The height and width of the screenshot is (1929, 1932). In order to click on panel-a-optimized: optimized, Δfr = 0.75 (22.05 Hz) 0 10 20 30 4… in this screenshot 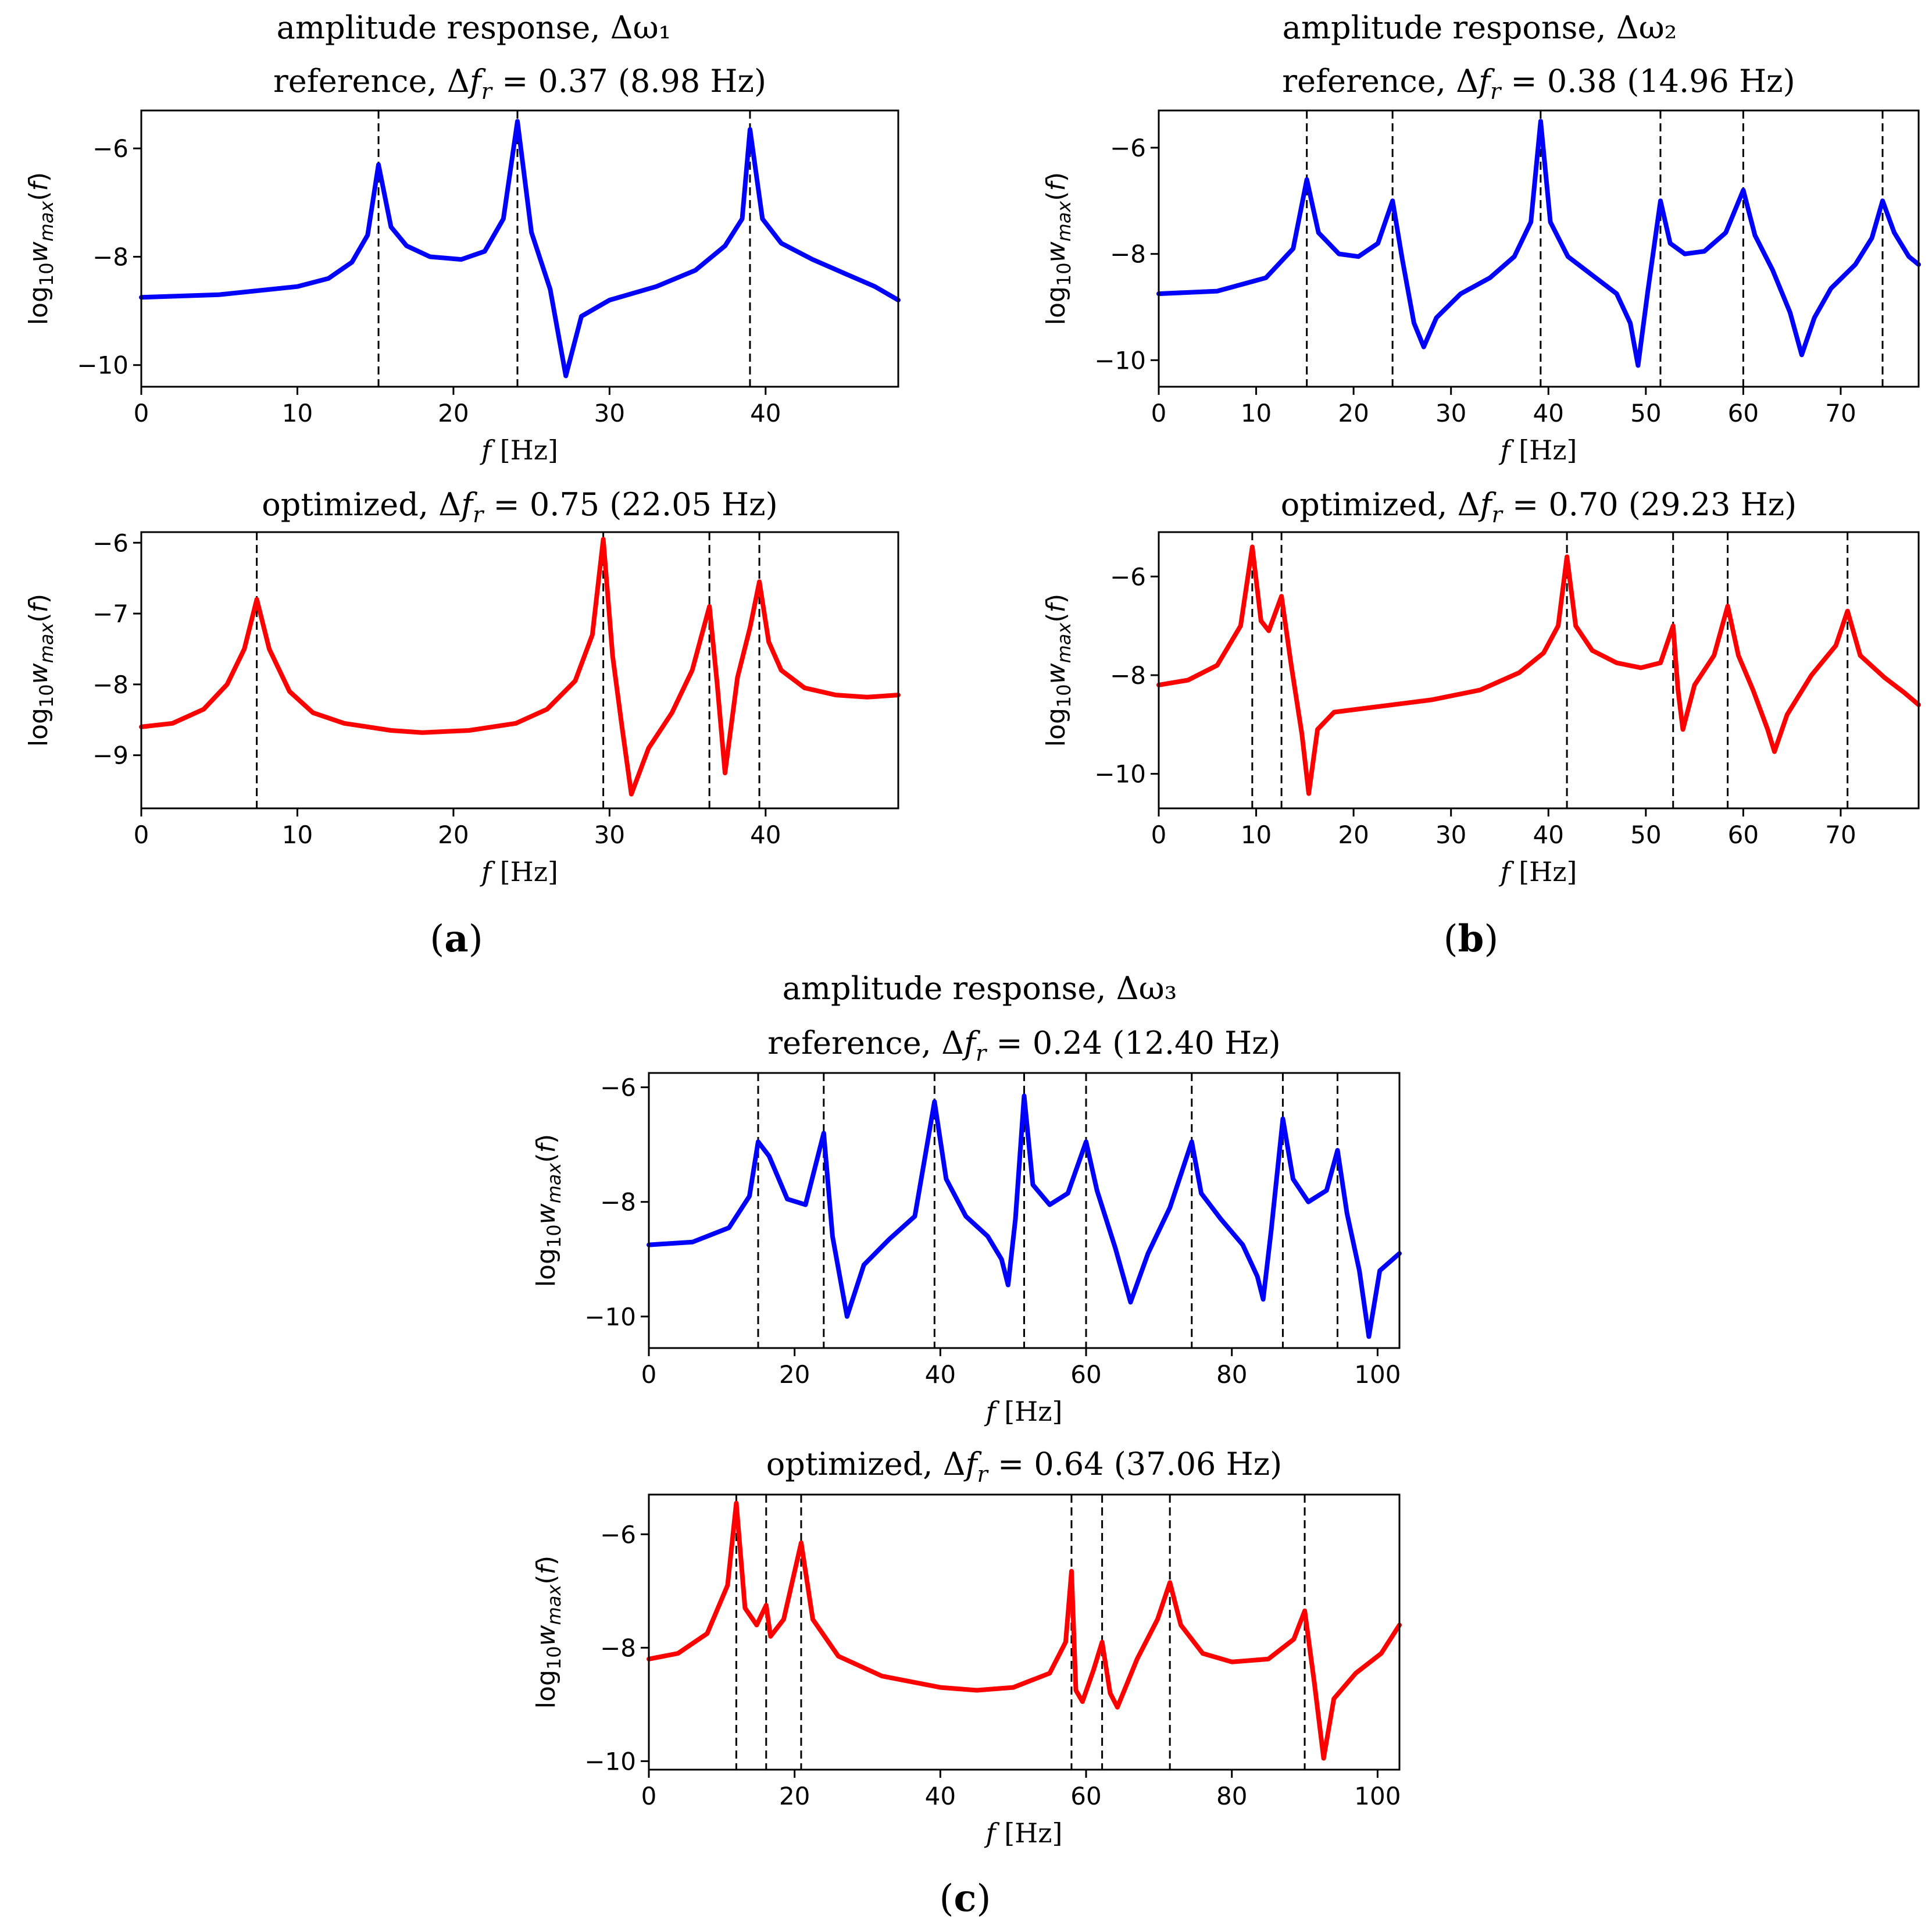, I will do `click(463, 686)`.